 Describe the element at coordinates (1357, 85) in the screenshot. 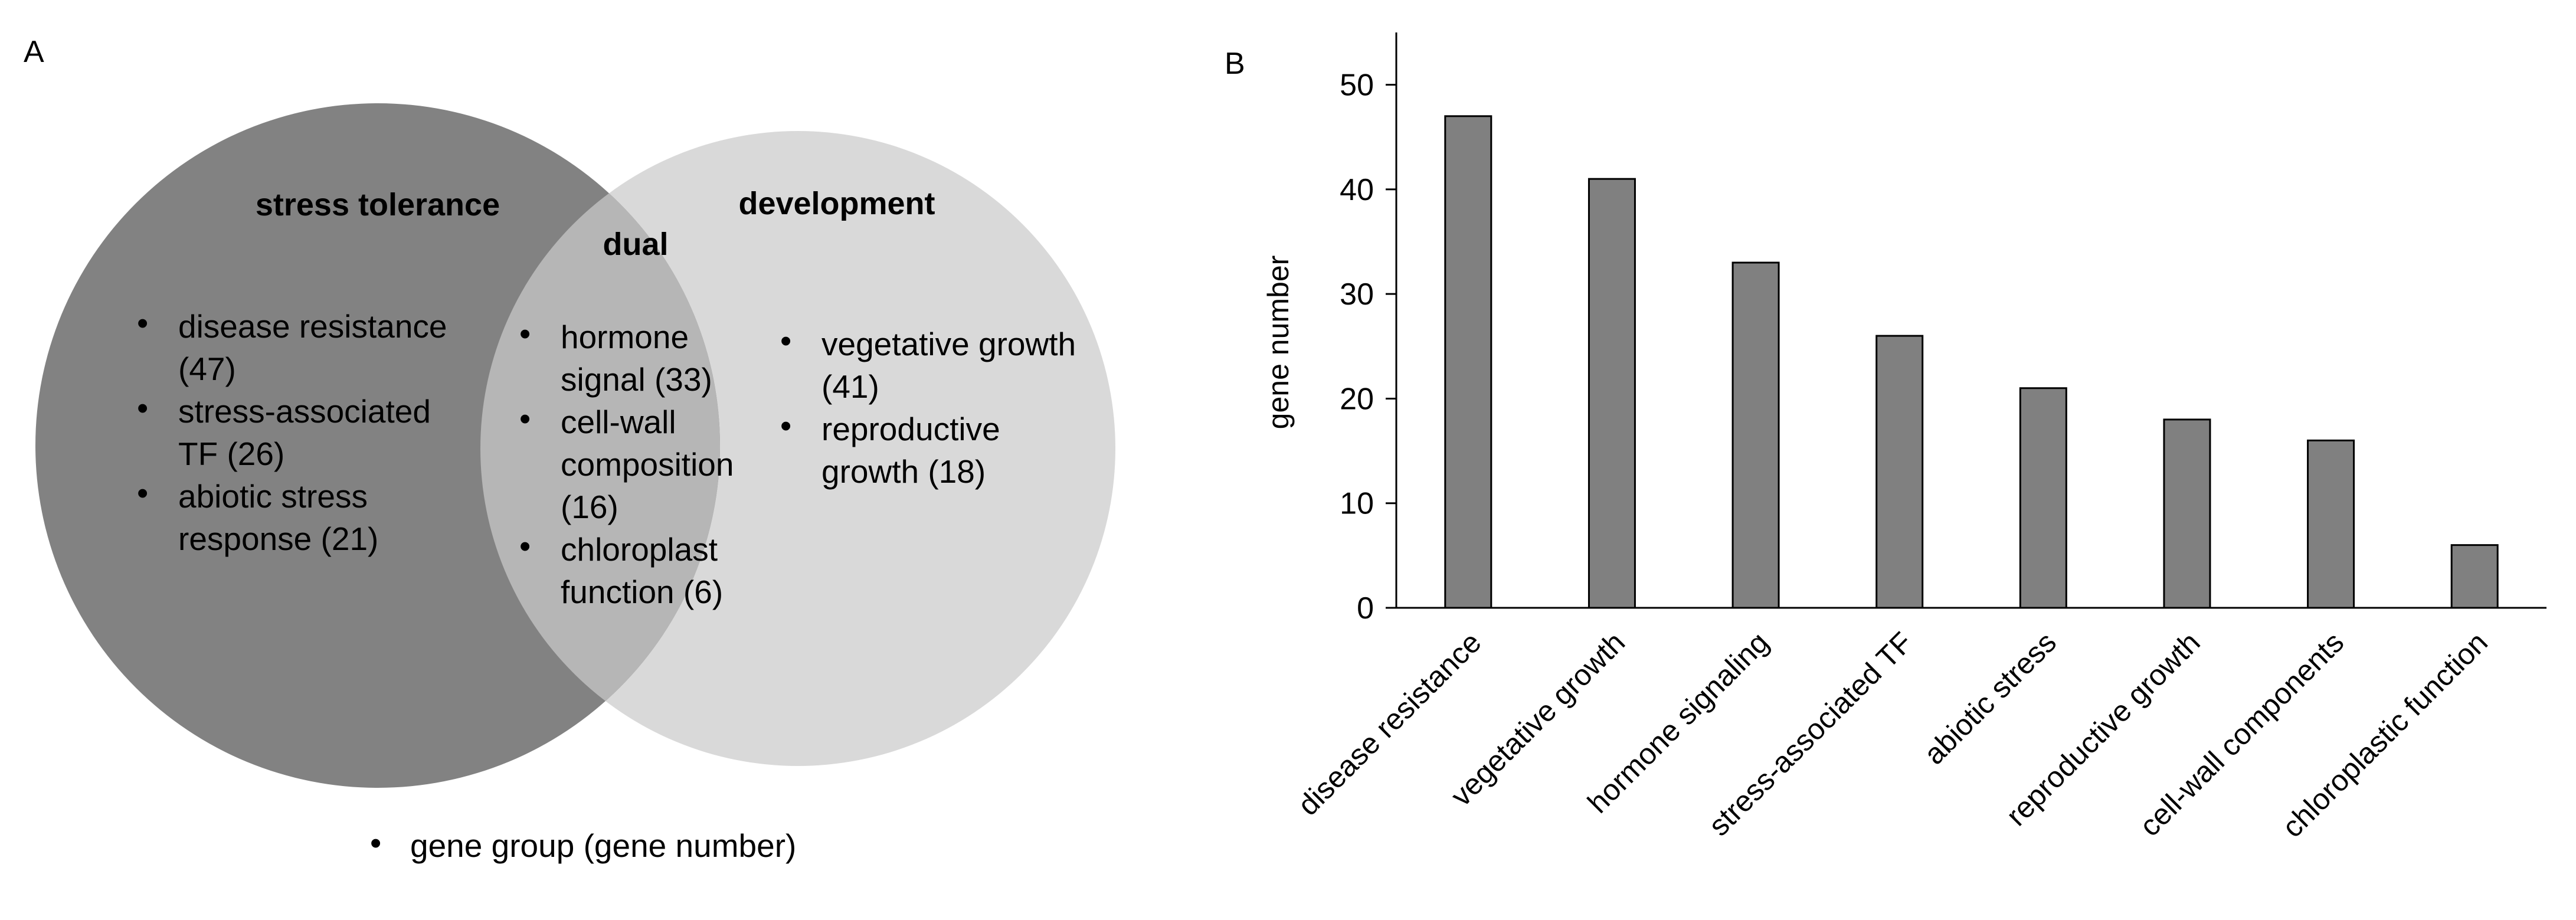

I see `y-tick-label: 50` at that location.